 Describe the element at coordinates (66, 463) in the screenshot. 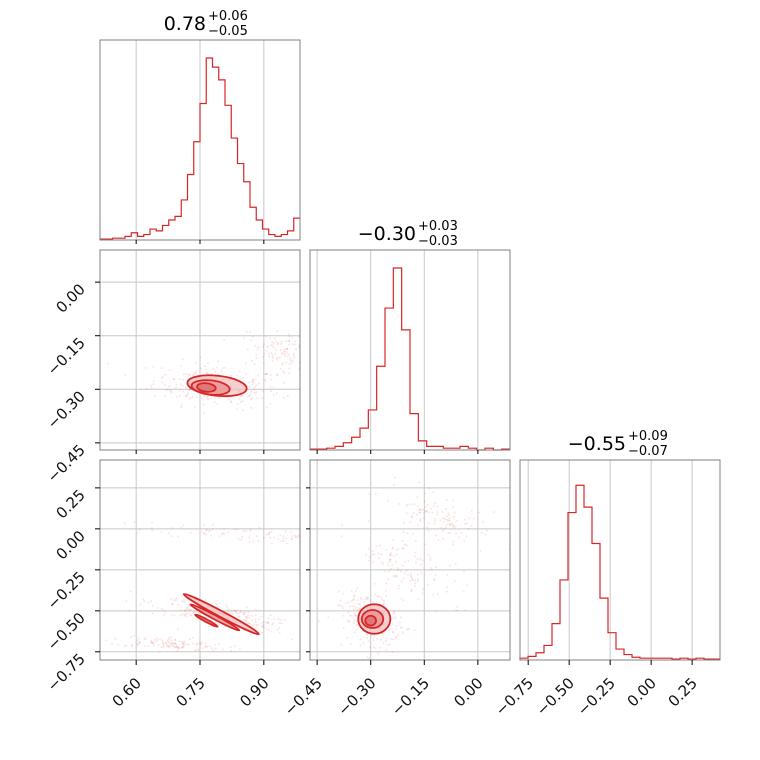

I see `y-tick-label-1-3: −0.45` at that location.